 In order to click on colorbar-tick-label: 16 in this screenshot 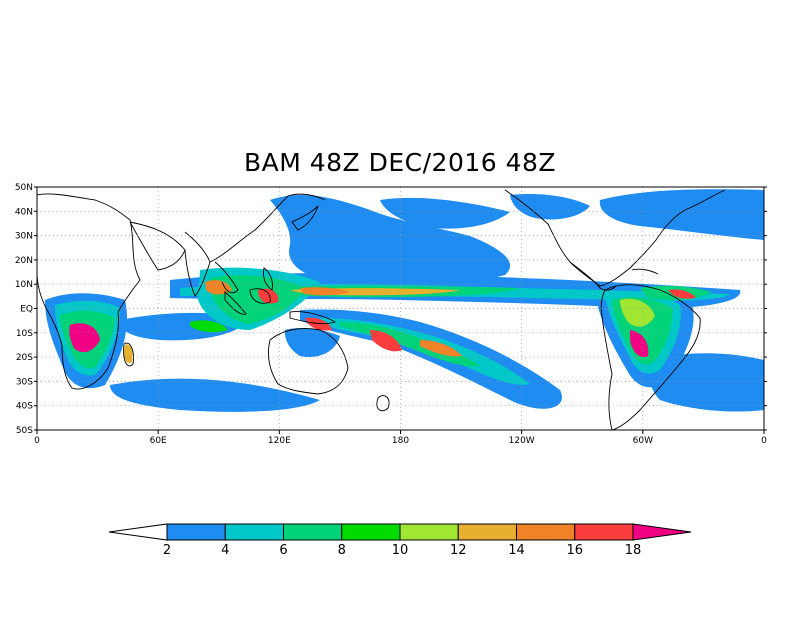, I will do `click(574, 550)`.